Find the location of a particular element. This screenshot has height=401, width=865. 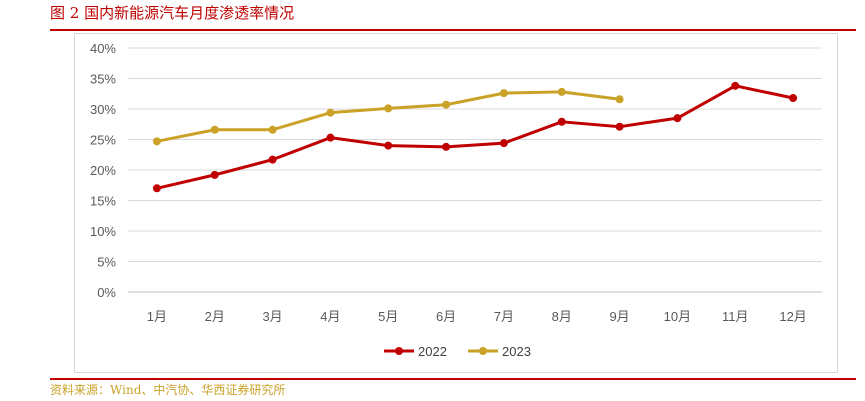

y-tick-label: 40% is located at coordinates (103, 48).